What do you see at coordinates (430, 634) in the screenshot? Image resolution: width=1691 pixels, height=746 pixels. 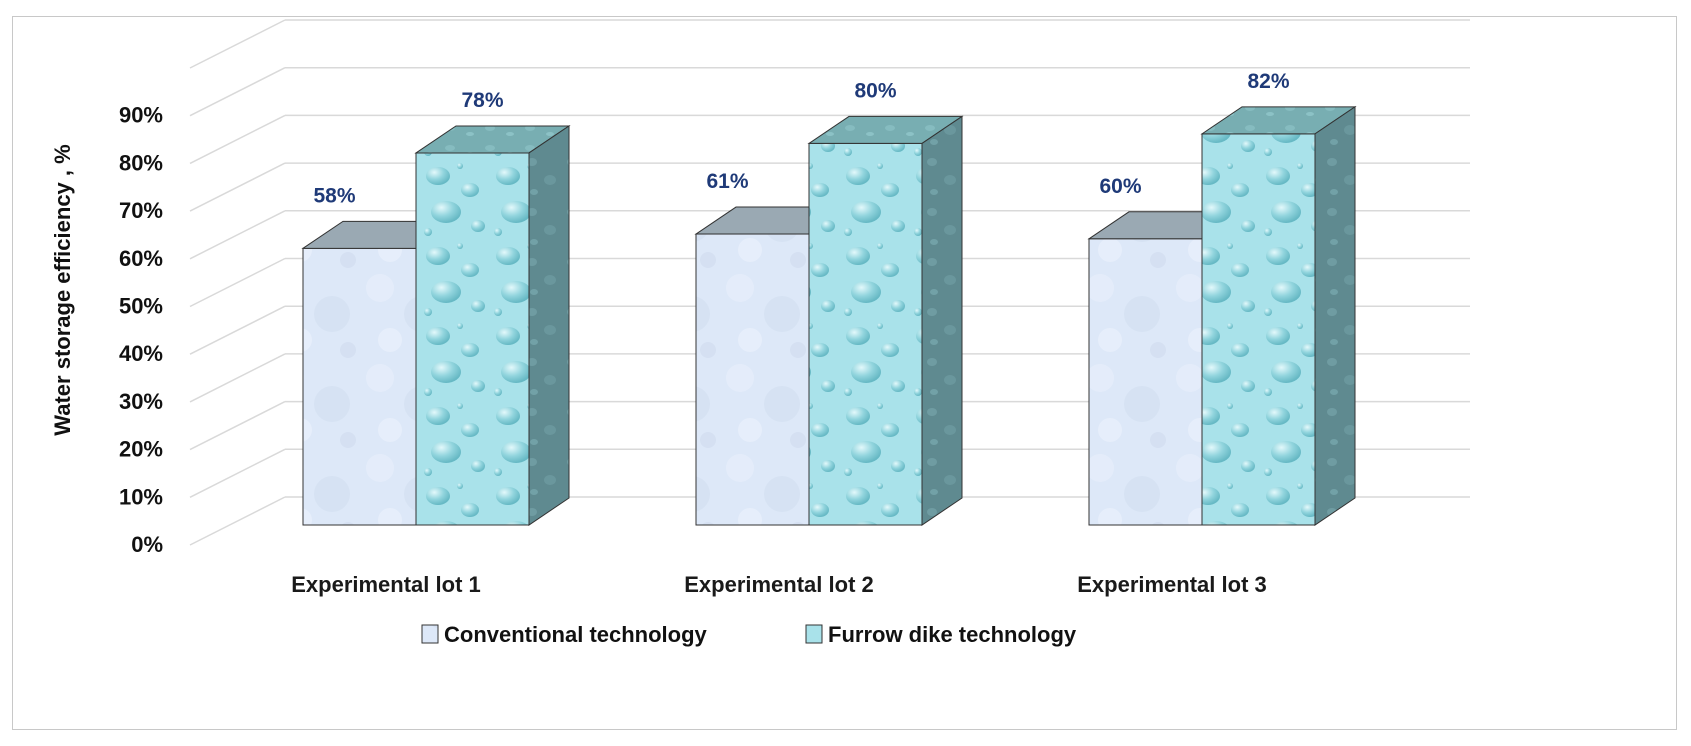 I see `legend-swatch-conventional` at bounding box center [430, 634].